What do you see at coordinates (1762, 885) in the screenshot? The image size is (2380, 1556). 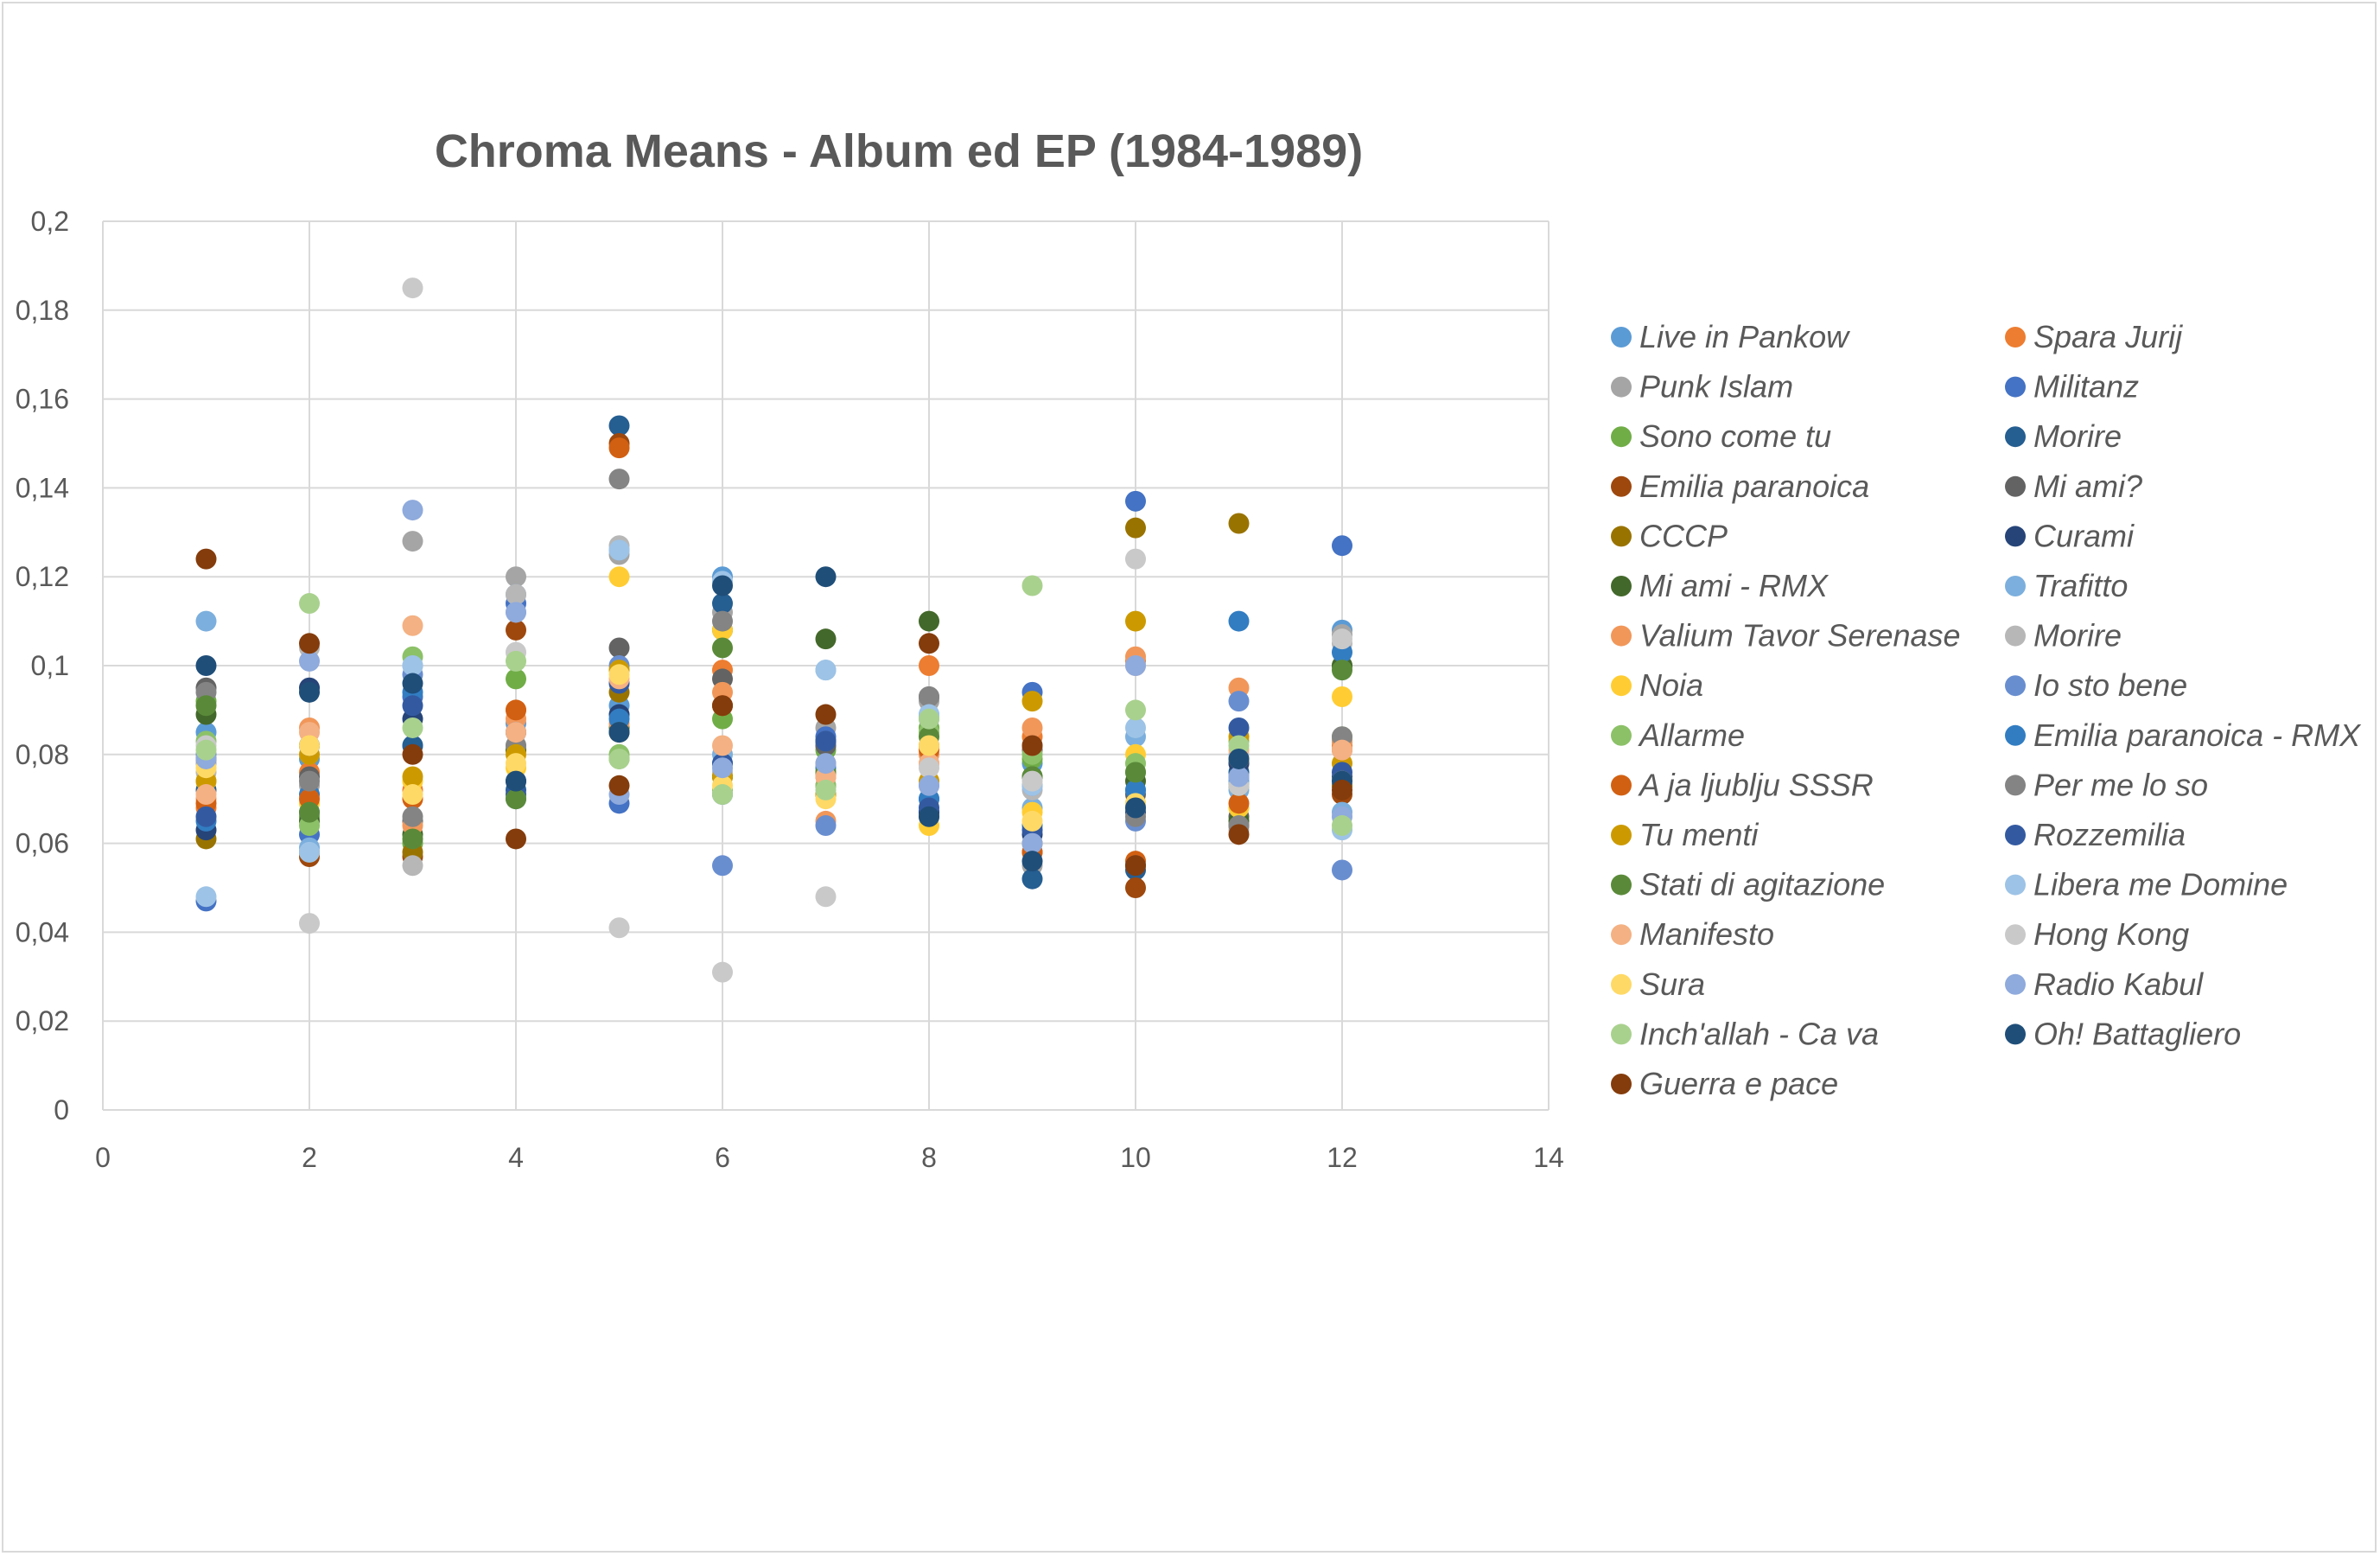 I see `legend-label: Stati di agitazione` at bounding box center [1762, 885].